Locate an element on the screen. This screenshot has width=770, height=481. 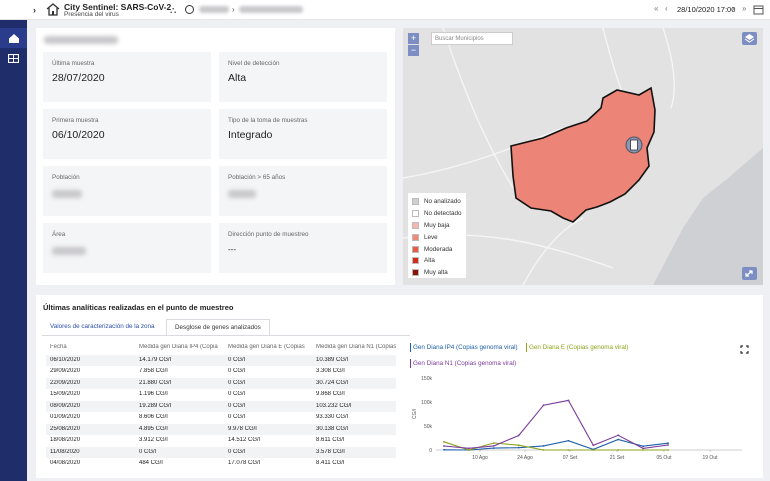
zoom-in-button: + is located at coordinates (413, 38).